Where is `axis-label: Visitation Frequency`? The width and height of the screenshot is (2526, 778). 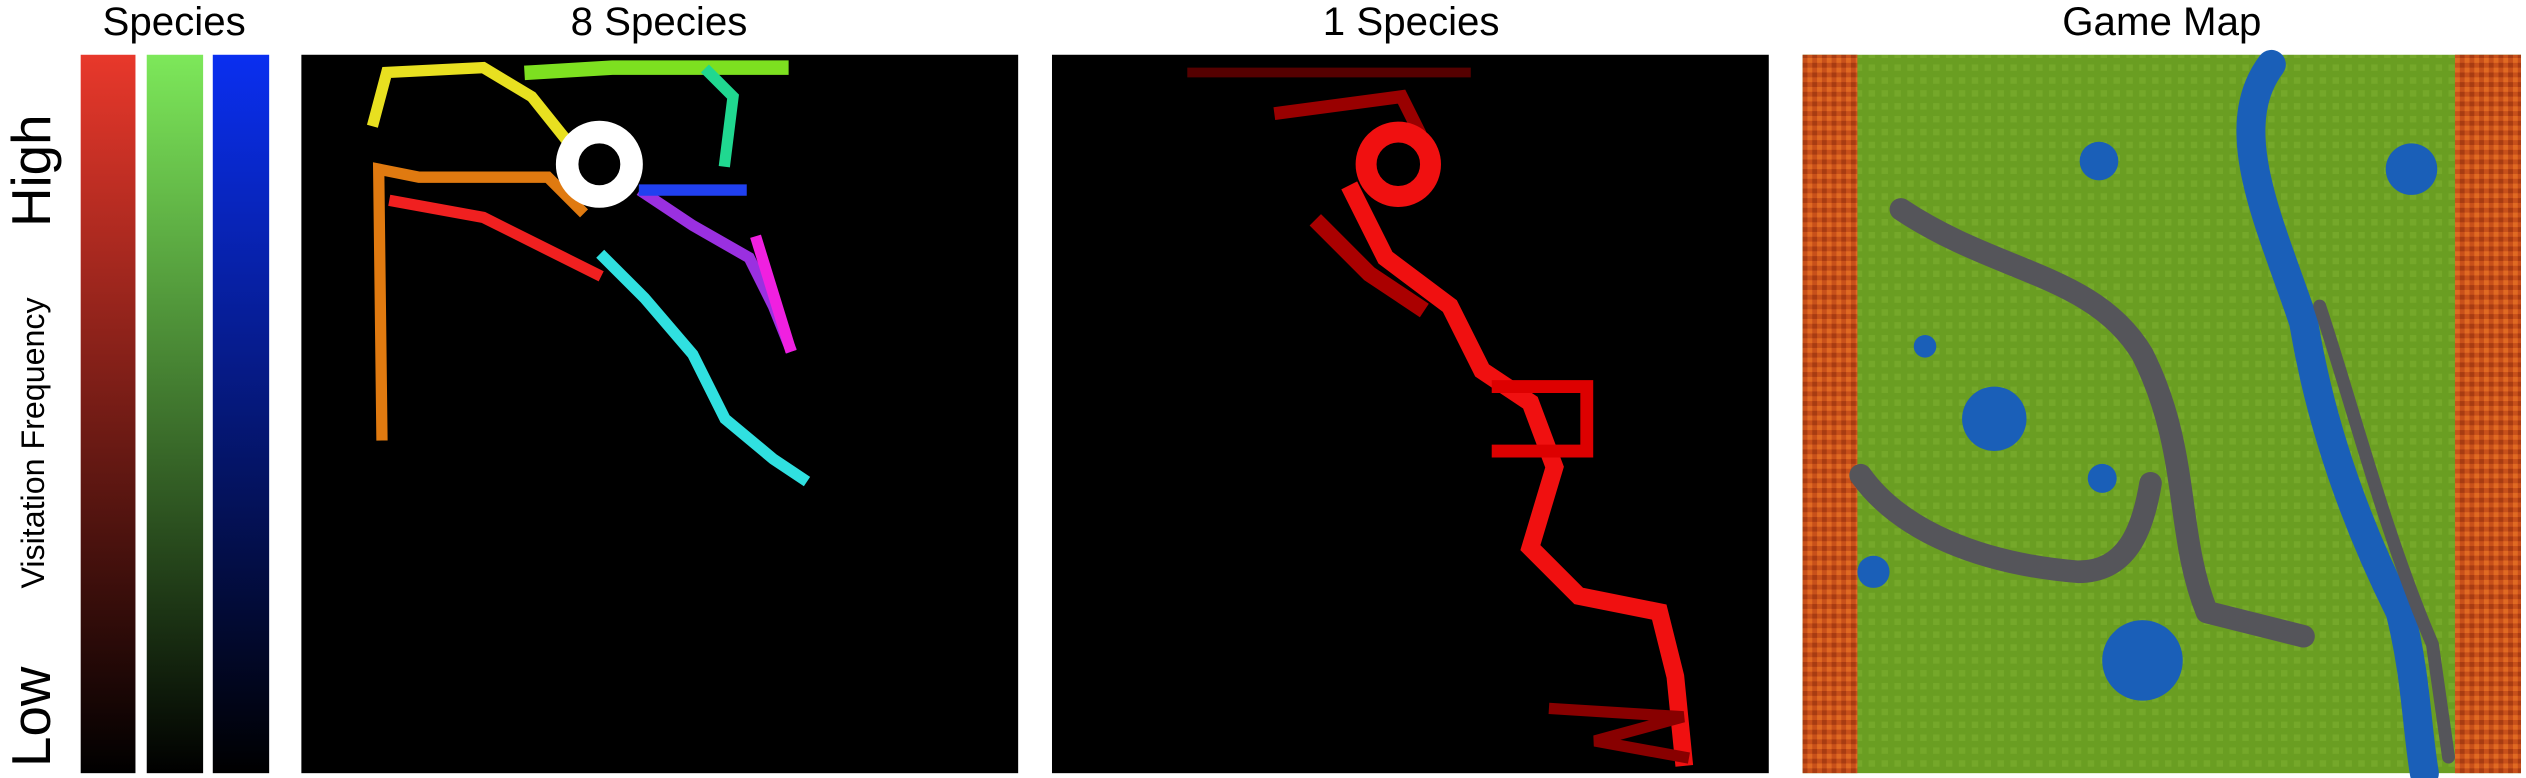
axis-label: Visitation Frequency is located at coordinates (33, 442).